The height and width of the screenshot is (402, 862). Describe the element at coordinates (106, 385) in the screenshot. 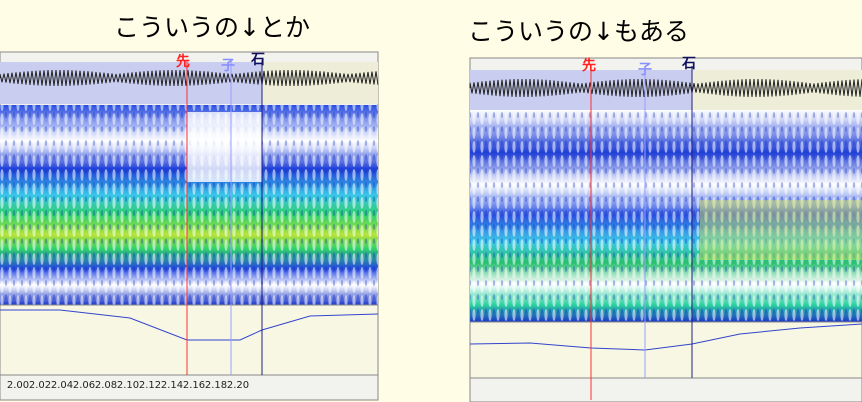

I see `tick-label: 2.08` at that location.